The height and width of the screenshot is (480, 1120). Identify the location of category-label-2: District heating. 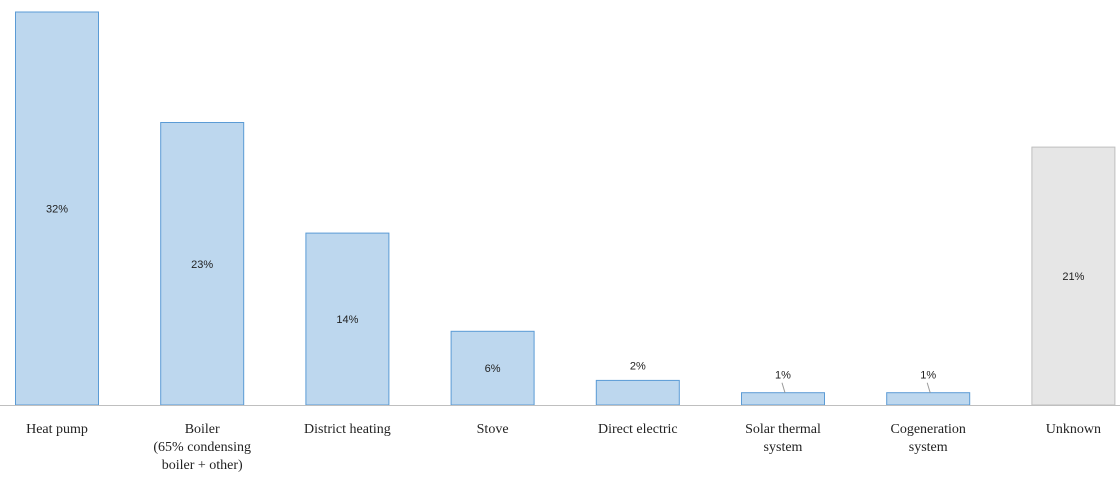
(347, 429).